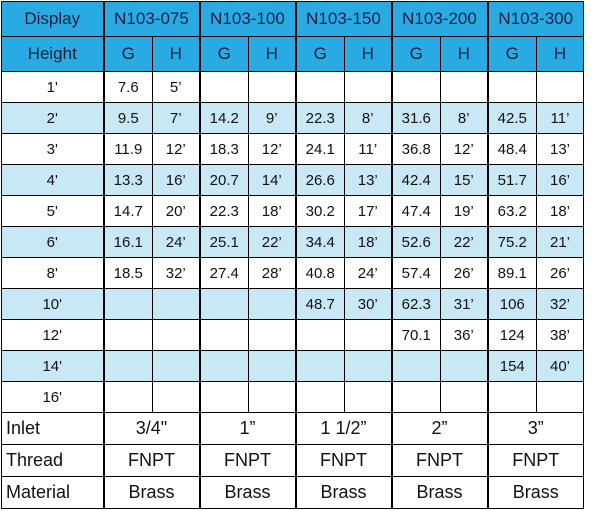  I want to click on value-cell: 13.3, so click(127, 180).